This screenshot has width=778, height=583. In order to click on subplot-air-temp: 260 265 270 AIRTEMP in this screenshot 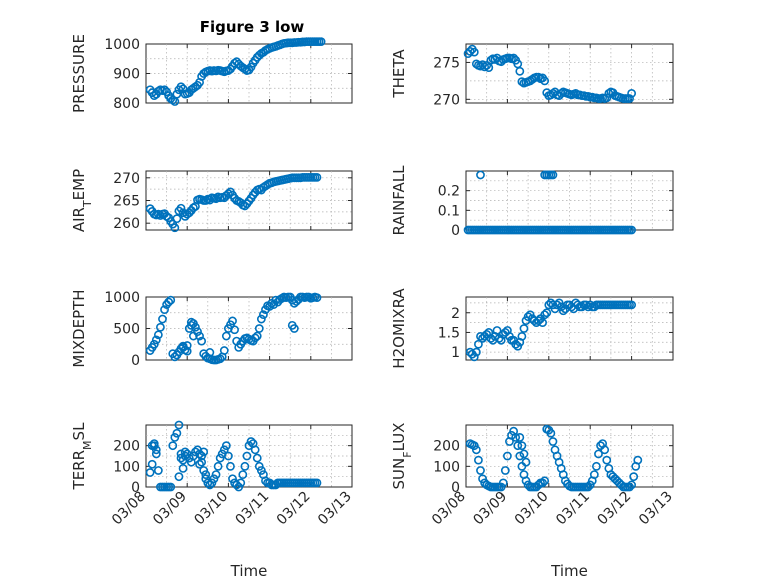, I will do `click(211, 201)`.